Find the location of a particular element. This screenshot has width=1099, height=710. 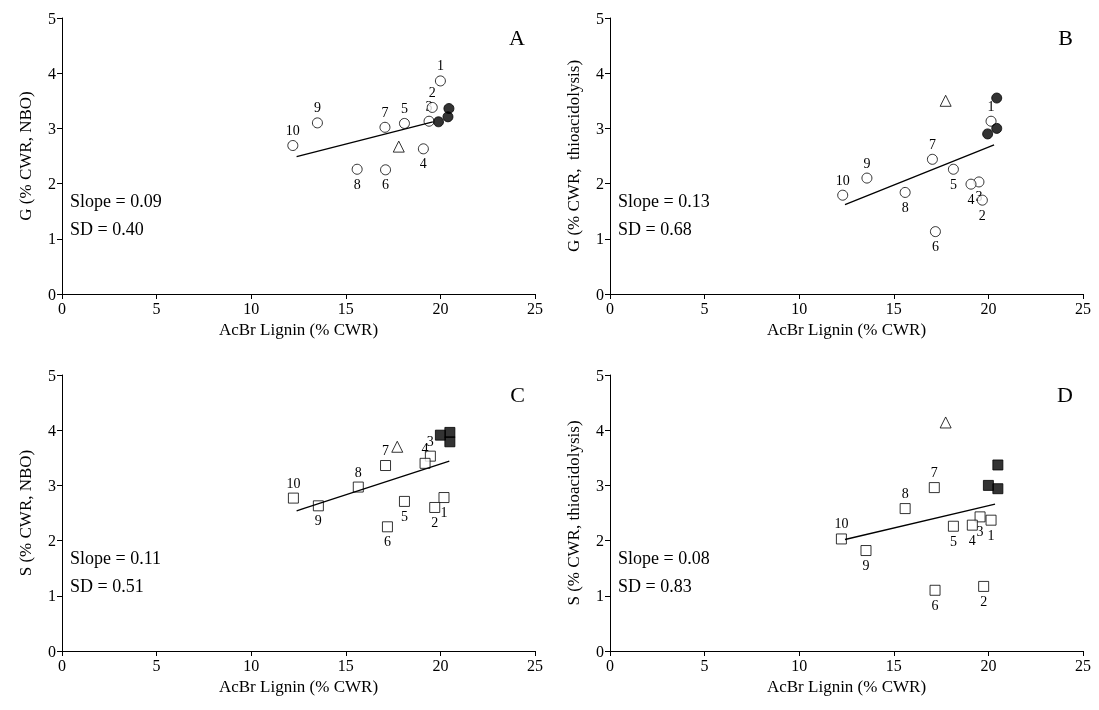

annotation: Slope = 0.09 is located at coordinates (116, 201).